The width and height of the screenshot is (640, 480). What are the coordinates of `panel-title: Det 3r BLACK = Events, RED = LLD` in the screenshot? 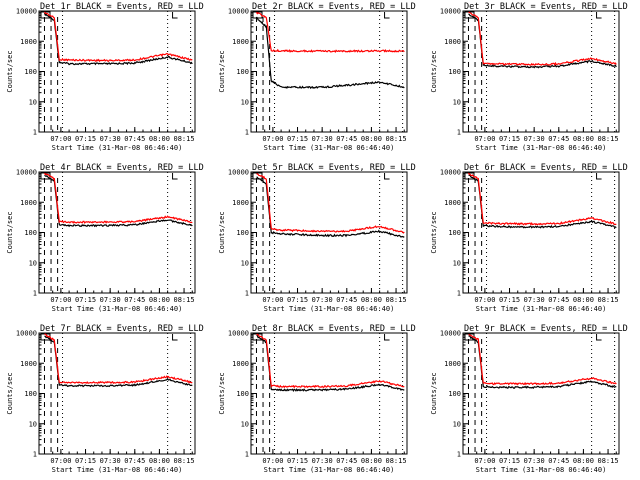 It's located at (546, 7).